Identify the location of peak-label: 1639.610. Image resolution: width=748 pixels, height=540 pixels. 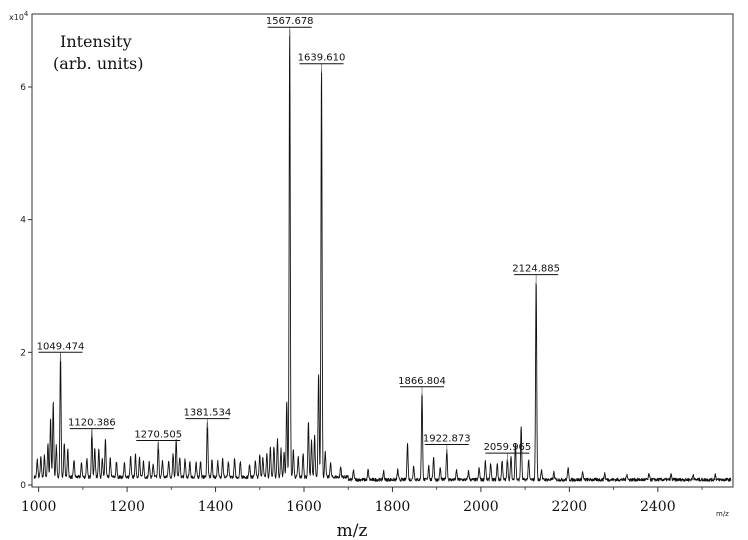
(322, 58).